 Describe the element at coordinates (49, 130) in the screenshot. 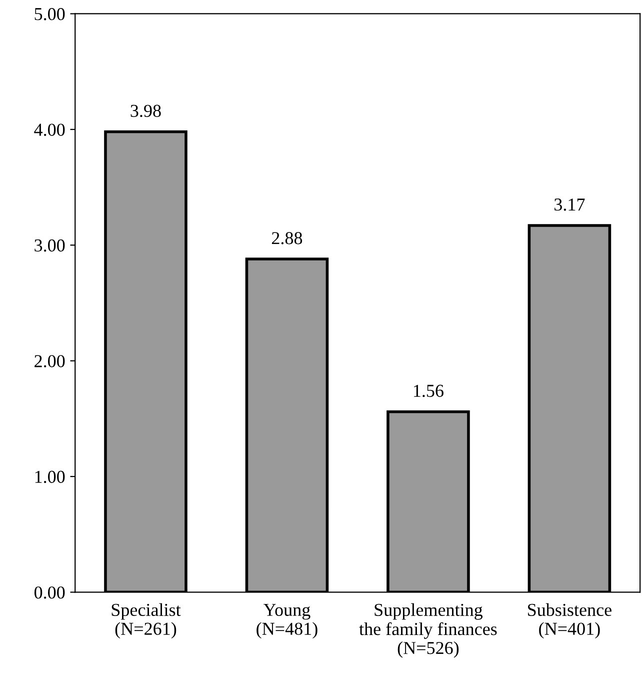

I see `y-tick-label: 4.00` at that location.